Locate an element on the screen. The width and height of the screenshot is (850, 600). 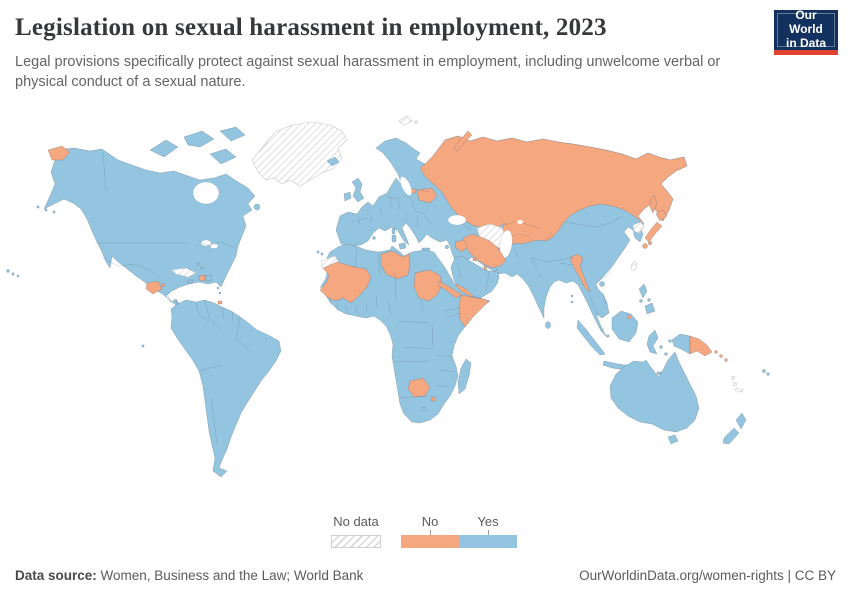
map-chukotka is located at coordinates (59, 153).